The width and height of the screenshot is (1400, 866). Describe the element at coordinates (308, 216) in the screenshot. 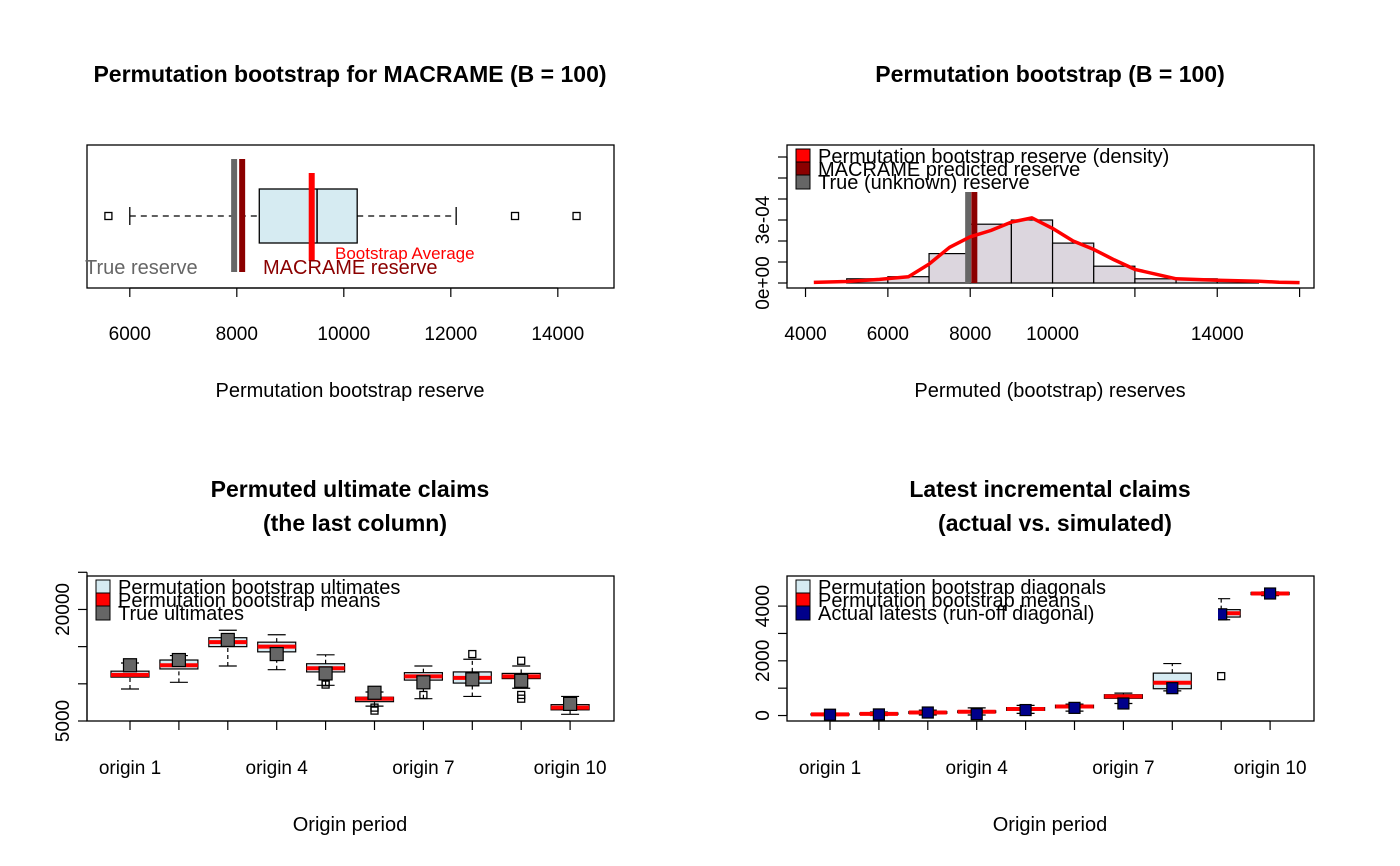

I see `iqr-box` at that location.